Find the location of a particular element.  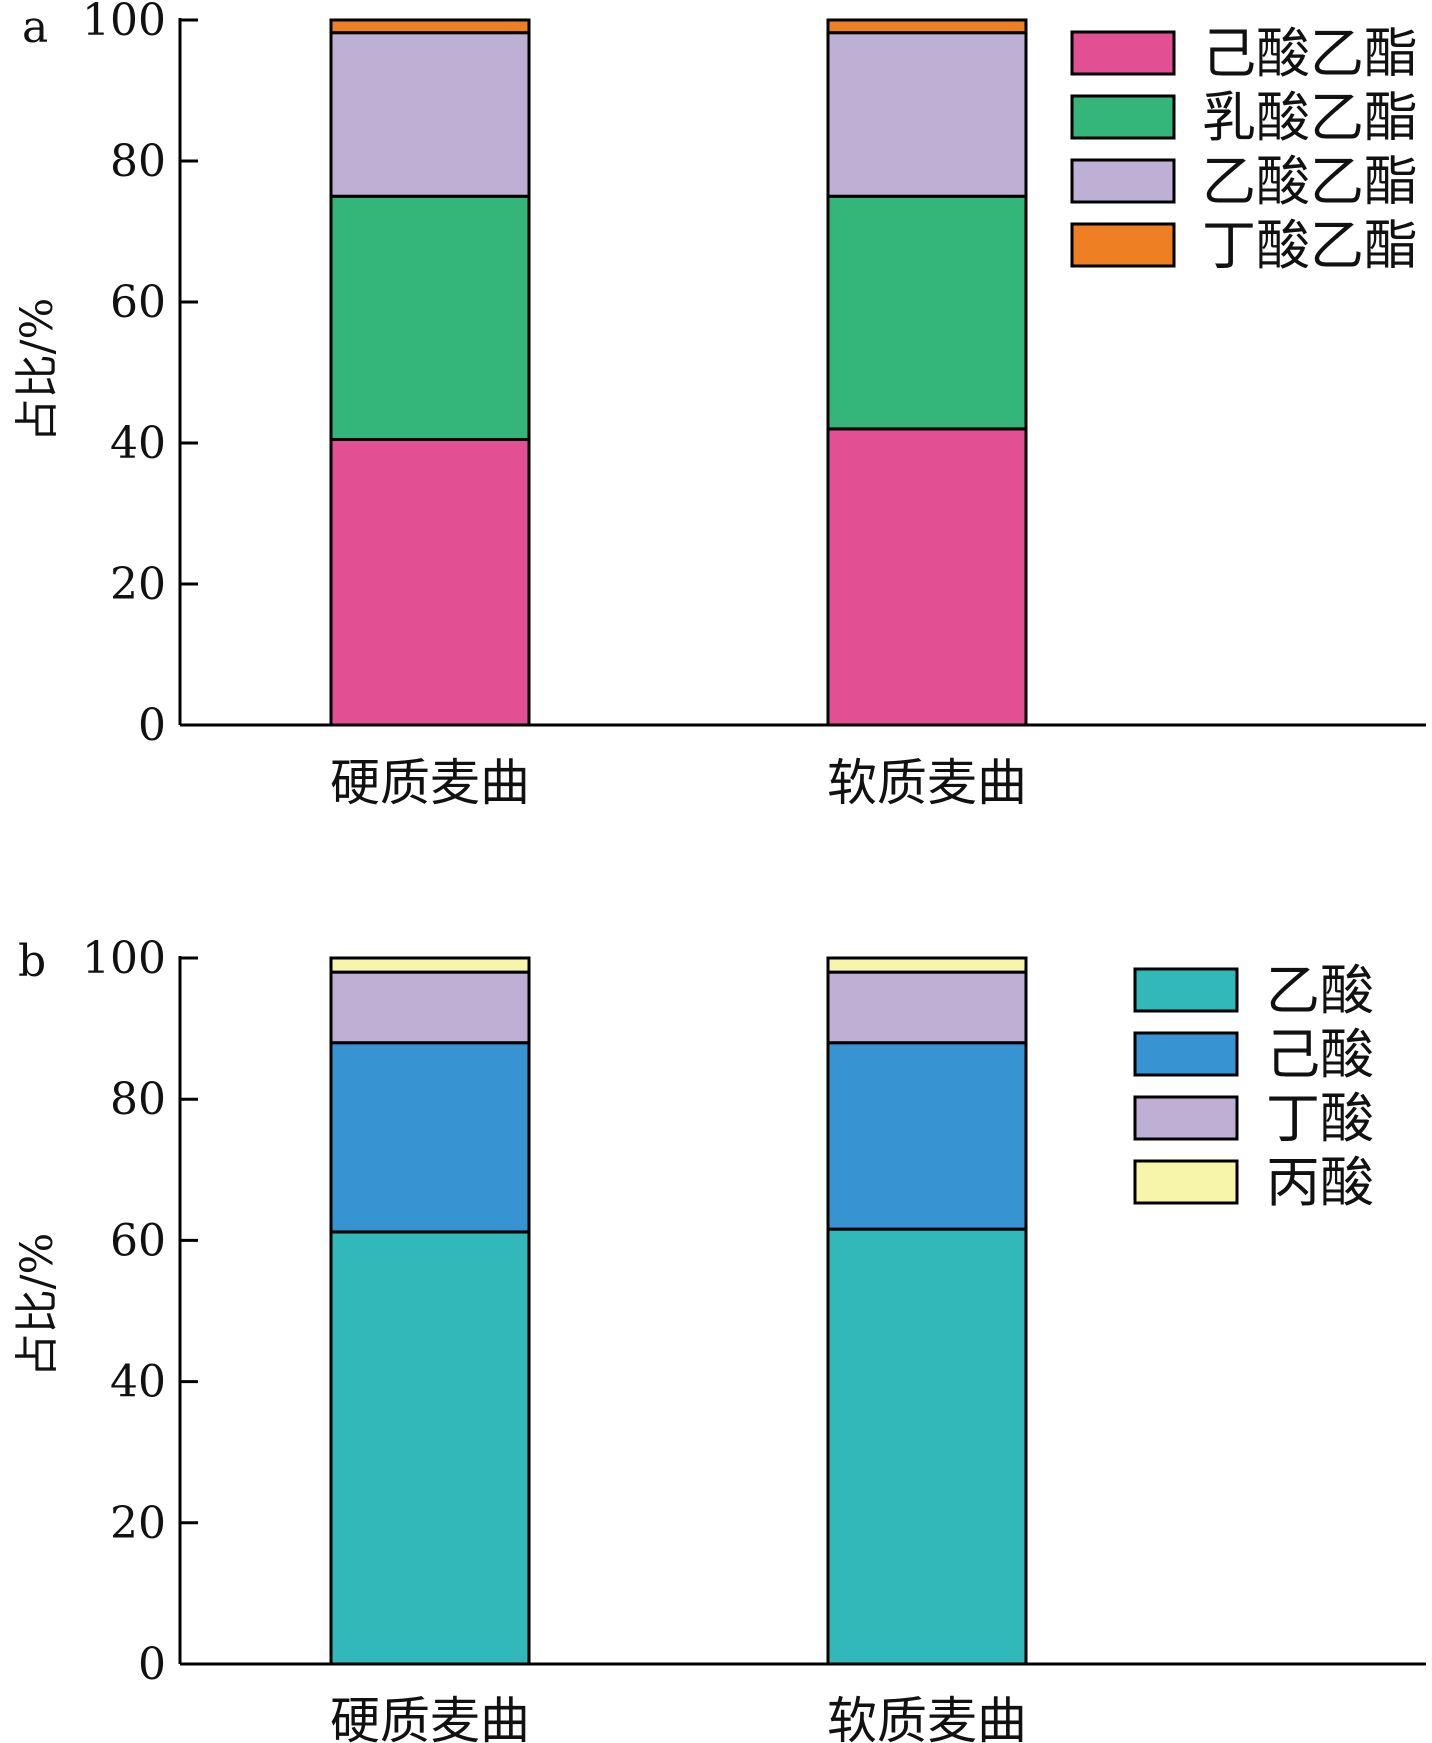

legend-label: 乙酸乙酯 is located at coordinates (1310, 181).